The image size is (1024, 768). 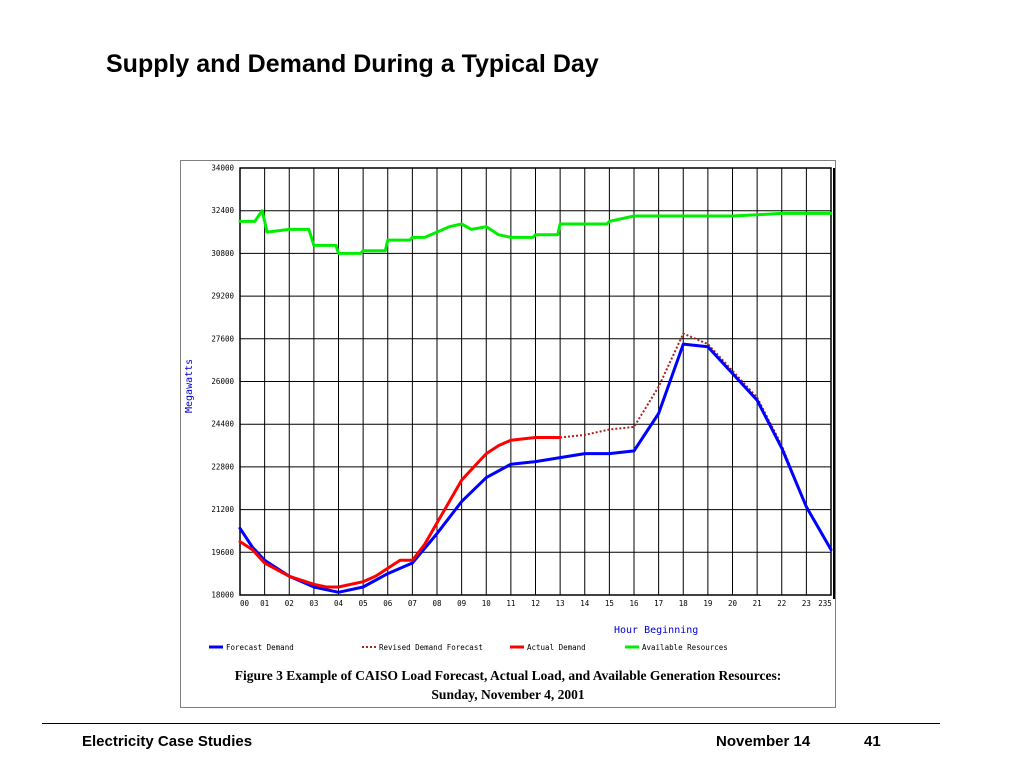 What do you see at coordinates (222, 509) in the screenshot?
I see `y-tick-label: 21200` at bounding box center [222, 509].